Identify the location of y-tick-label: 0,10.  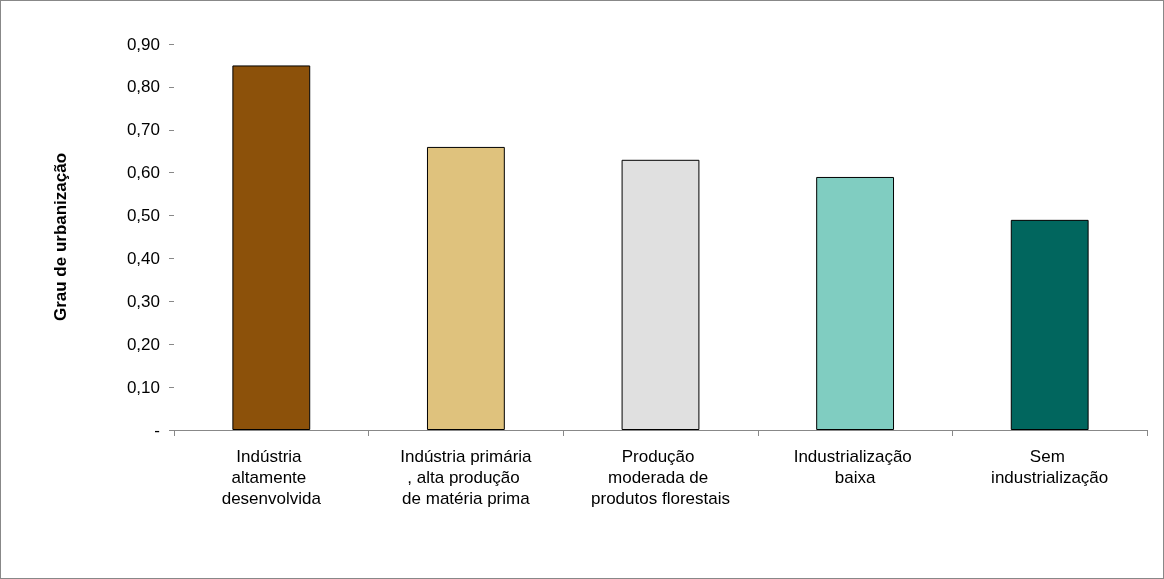
(143, 387).